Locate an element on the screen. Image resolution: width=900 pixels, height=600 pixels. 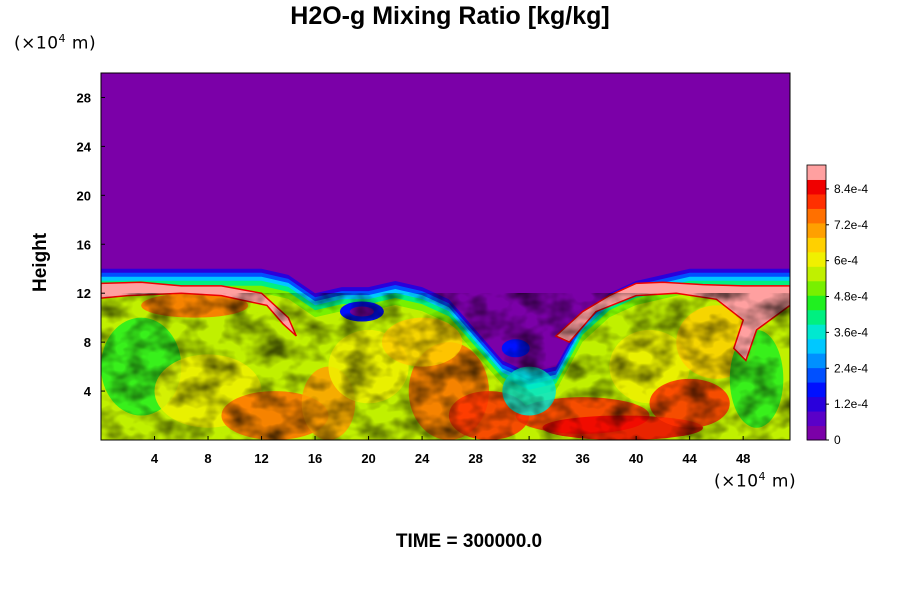
colorbar-tick-label: 0 is located at coordinates (837, 440).